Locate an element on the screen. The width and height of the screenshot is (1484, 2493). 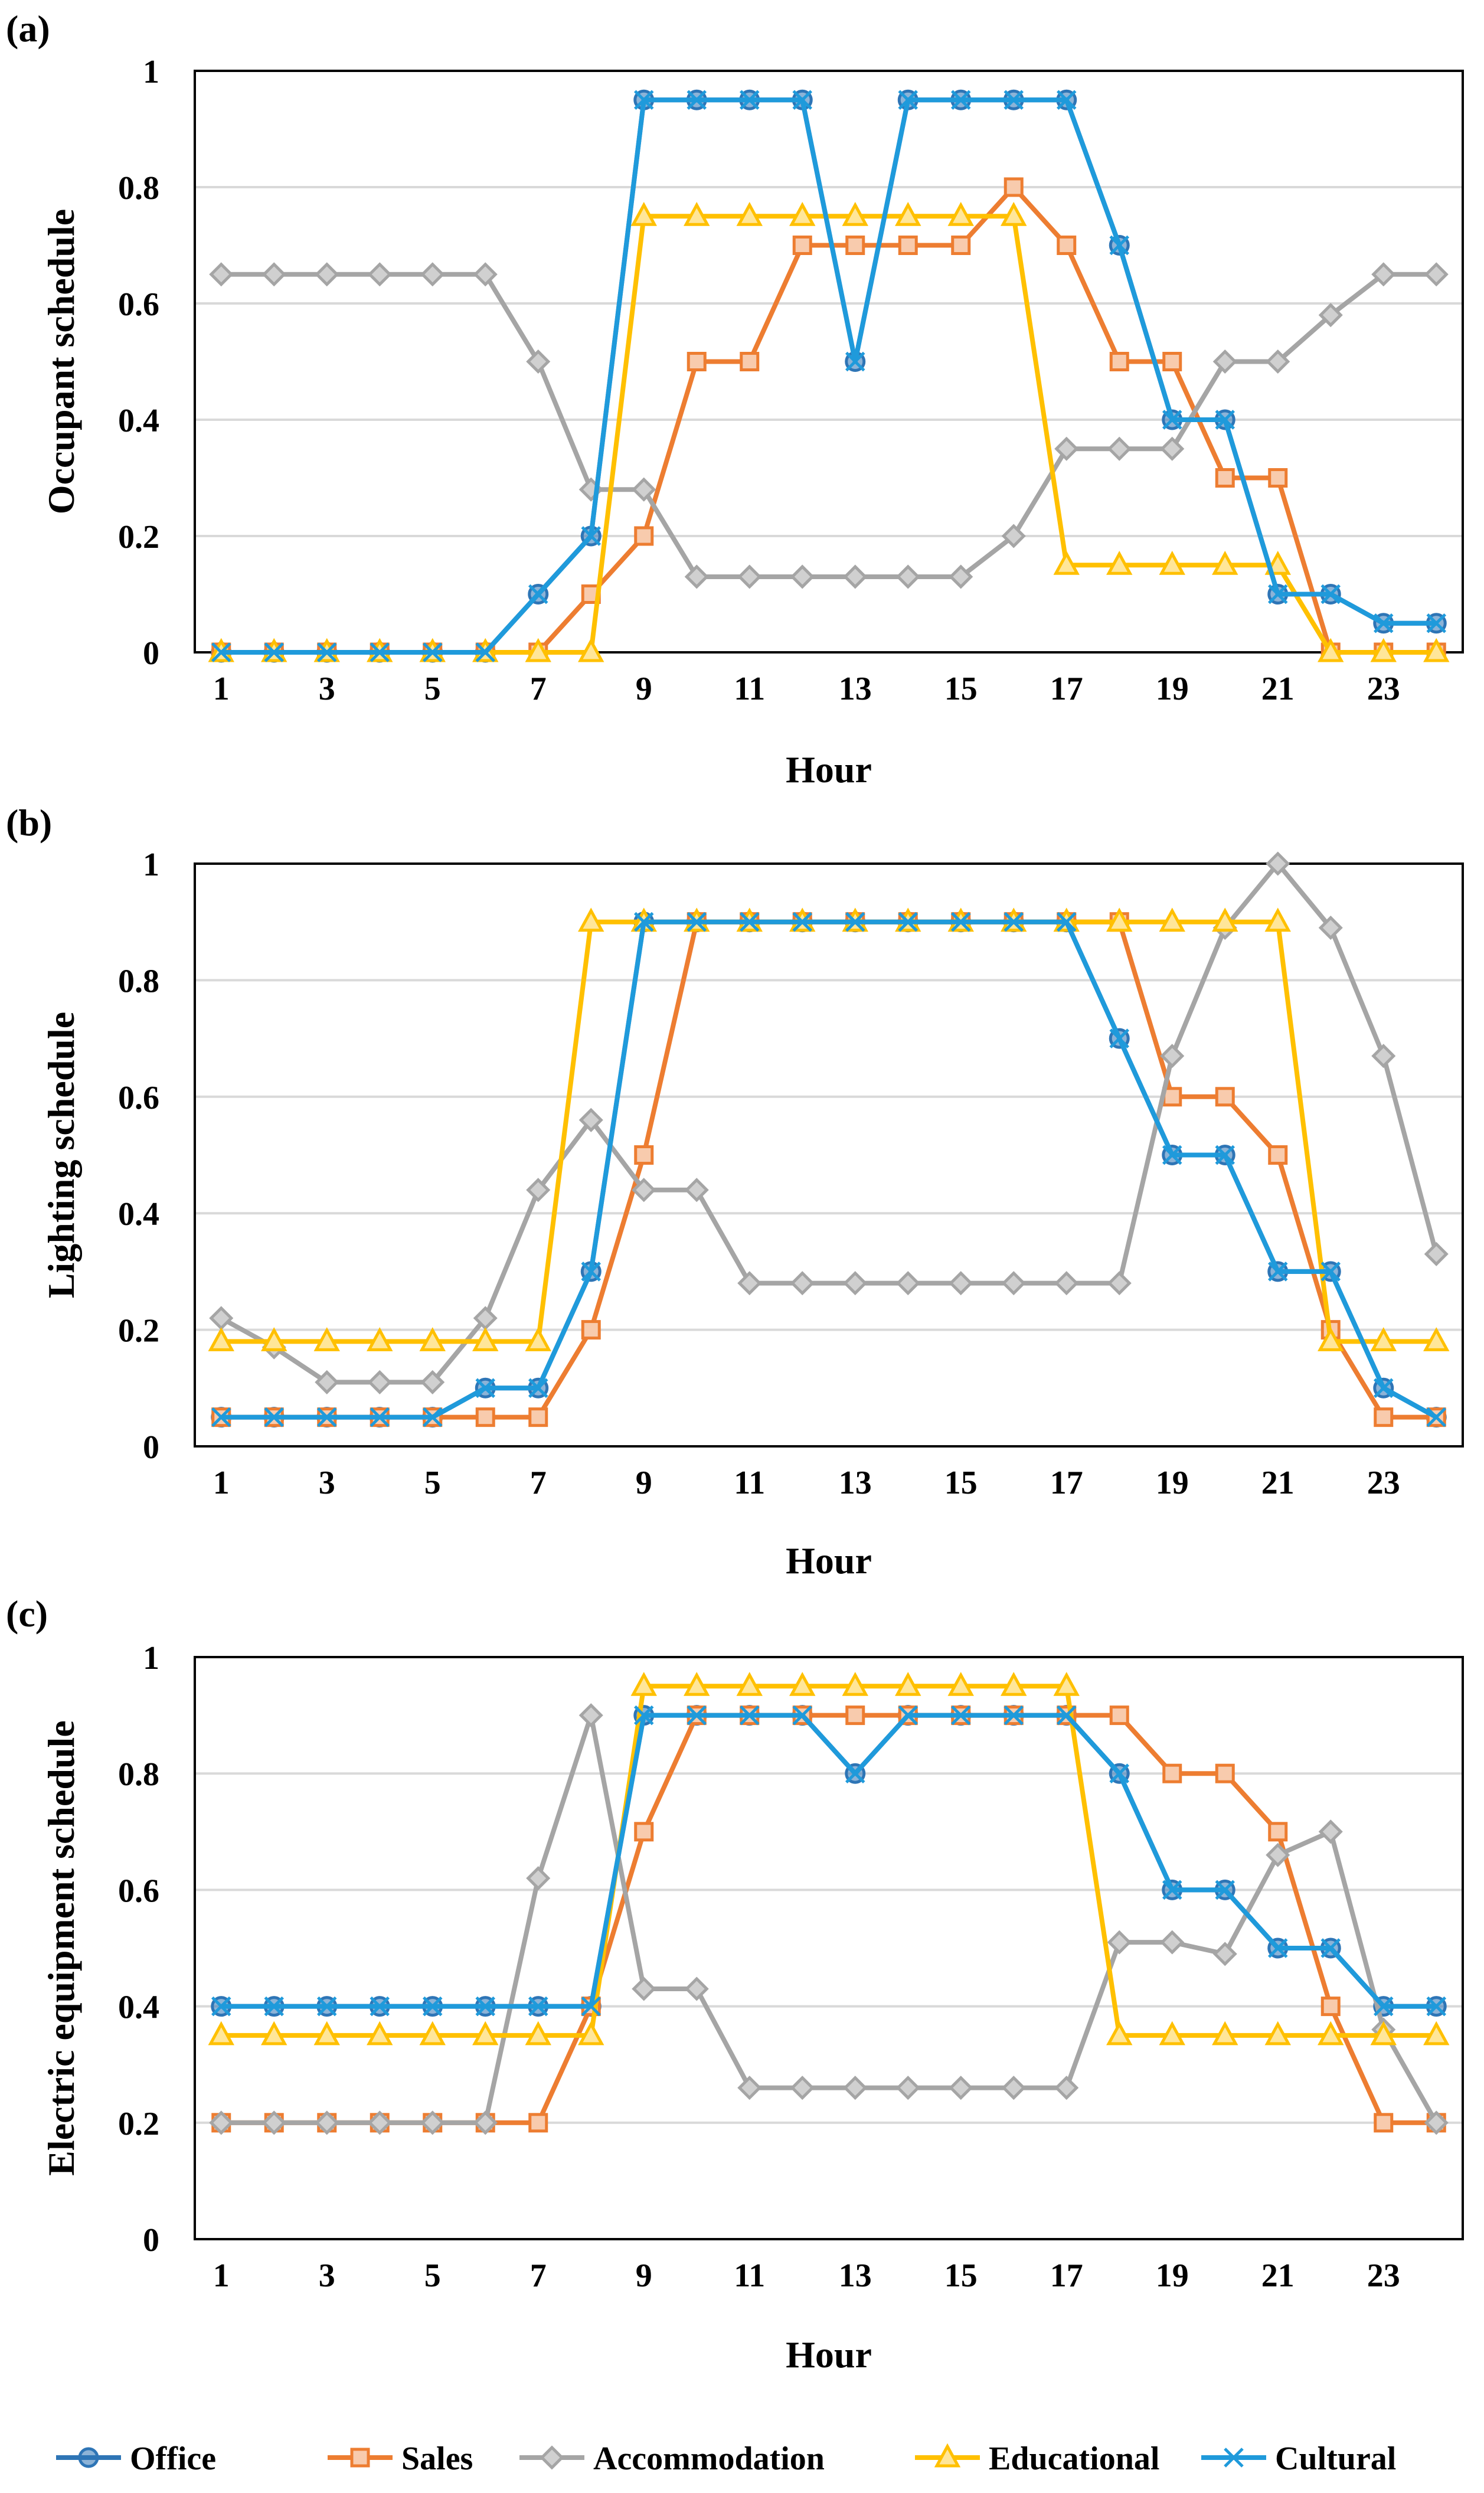
legend-marker is located at coordinates (552, 2457).